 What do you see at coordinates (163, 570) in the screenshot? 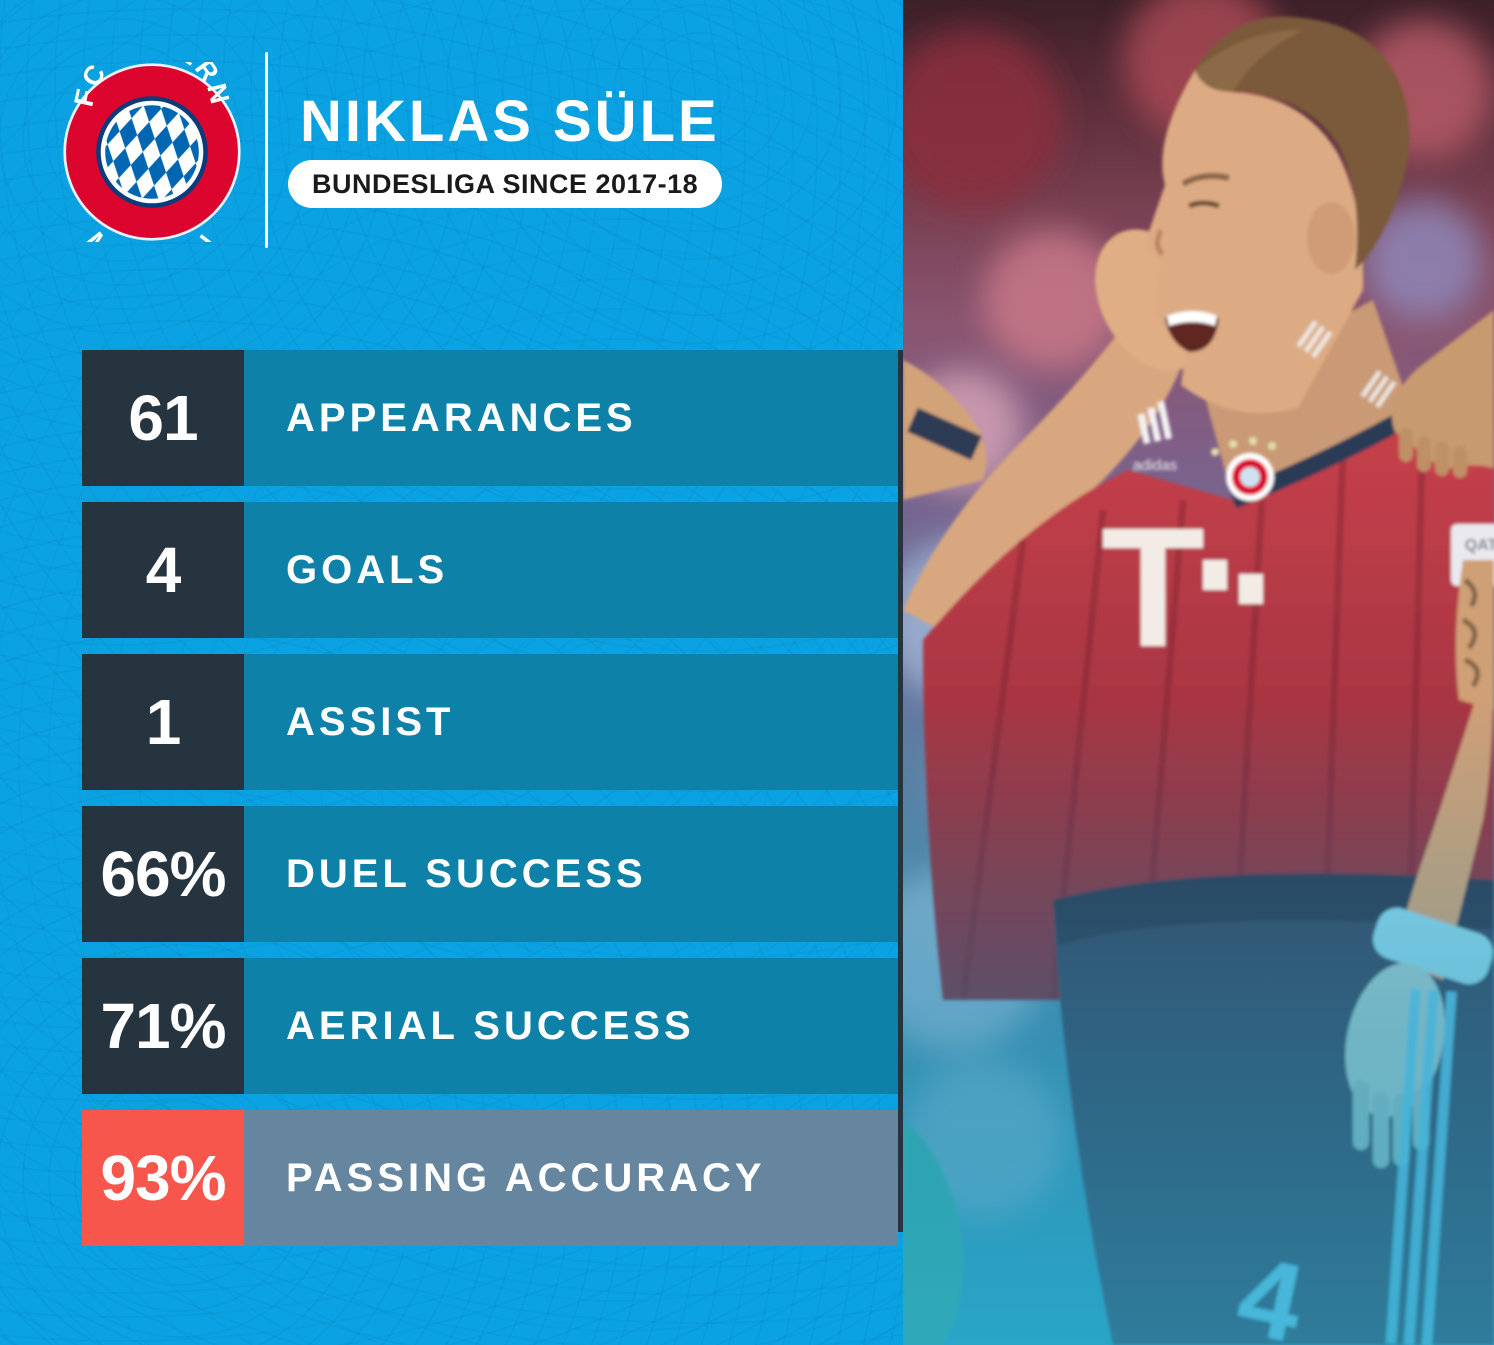
I see `stat-value: 4` at bounding box center [163, 570].